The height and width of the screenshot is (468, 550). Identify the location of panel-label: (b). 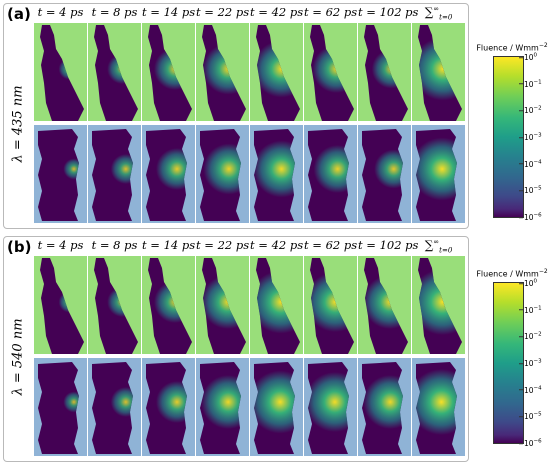
(19, 247).